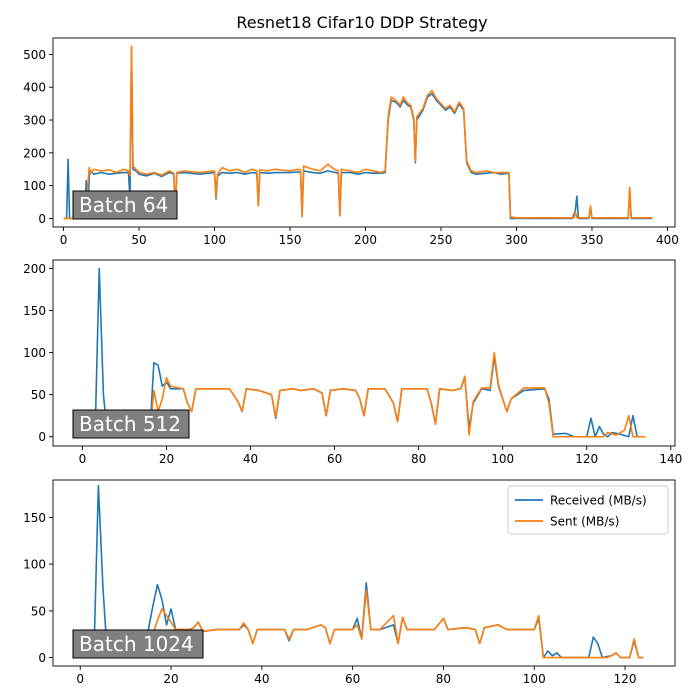 This screenshot has width=700, height=700. What do you see at coordinates (598, 501) in the screenshot?
I see `legend-label: Received (MB/s)` at bounding box center [598, 501].